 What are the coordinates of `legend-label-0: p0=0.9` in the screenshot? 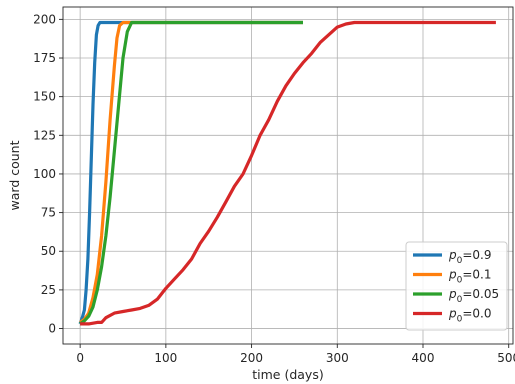 It's located at (470, 257).